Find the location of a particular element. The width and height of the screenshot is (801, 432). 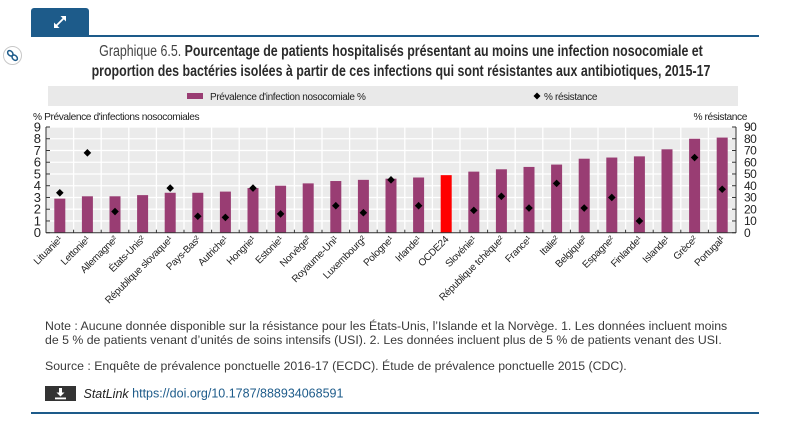

x-tick-label: Hongrie¹ is located at coordinates (242, 251).